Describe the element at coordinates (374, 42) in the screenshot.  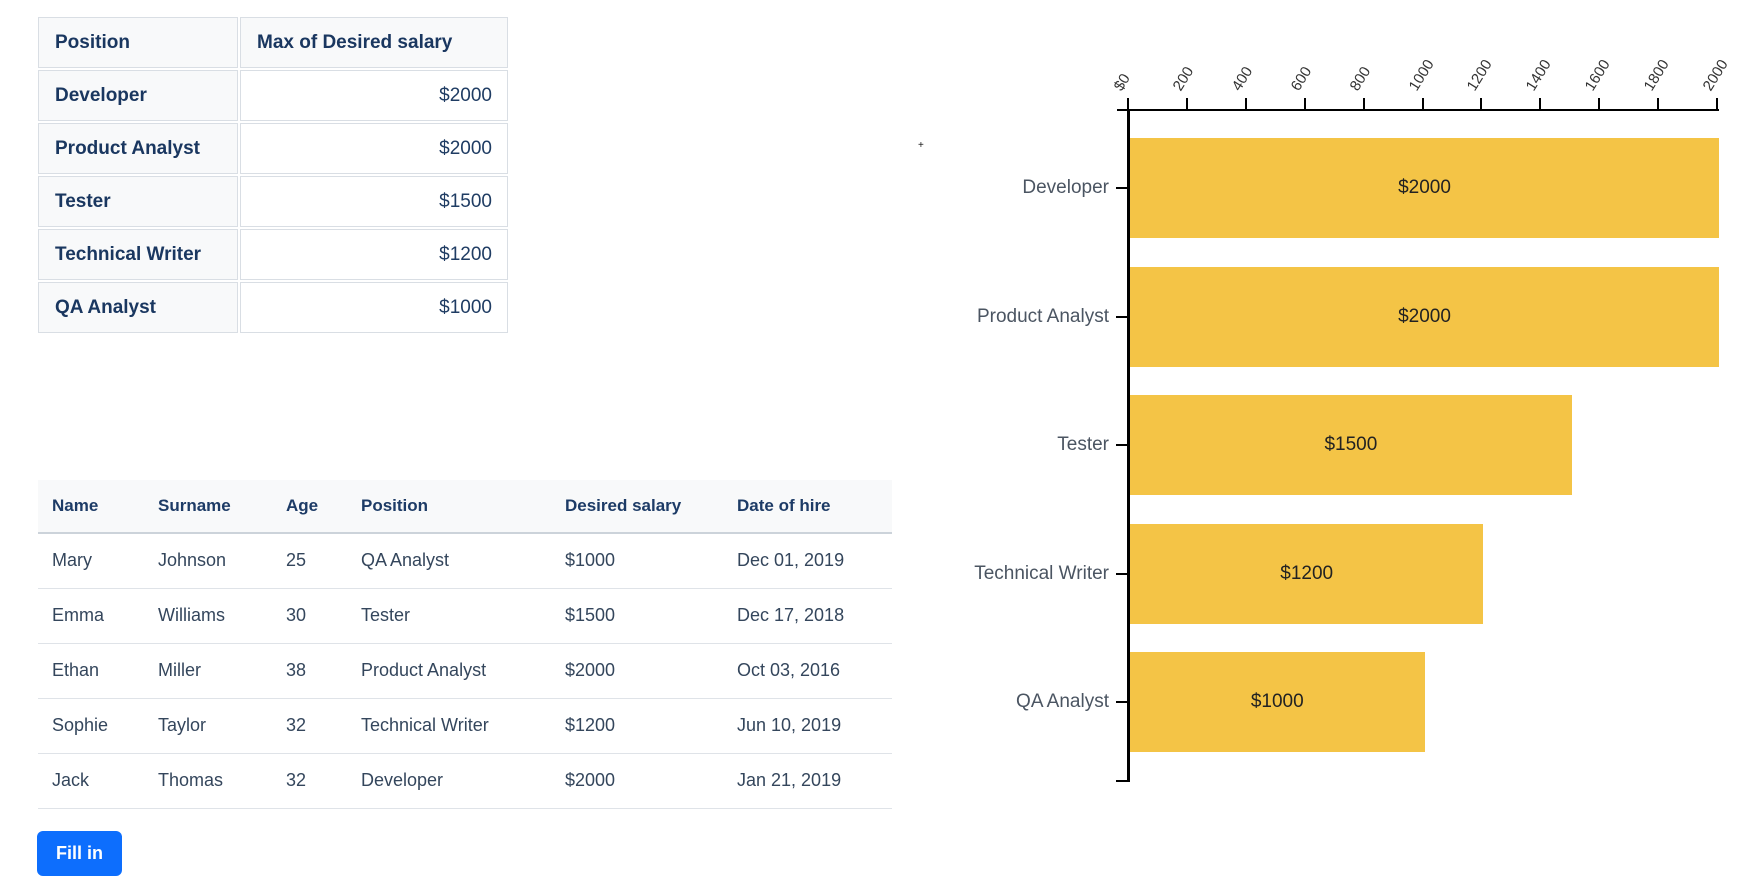
I see `pivot-header-max-salary: Max of Desired salary` at that location.